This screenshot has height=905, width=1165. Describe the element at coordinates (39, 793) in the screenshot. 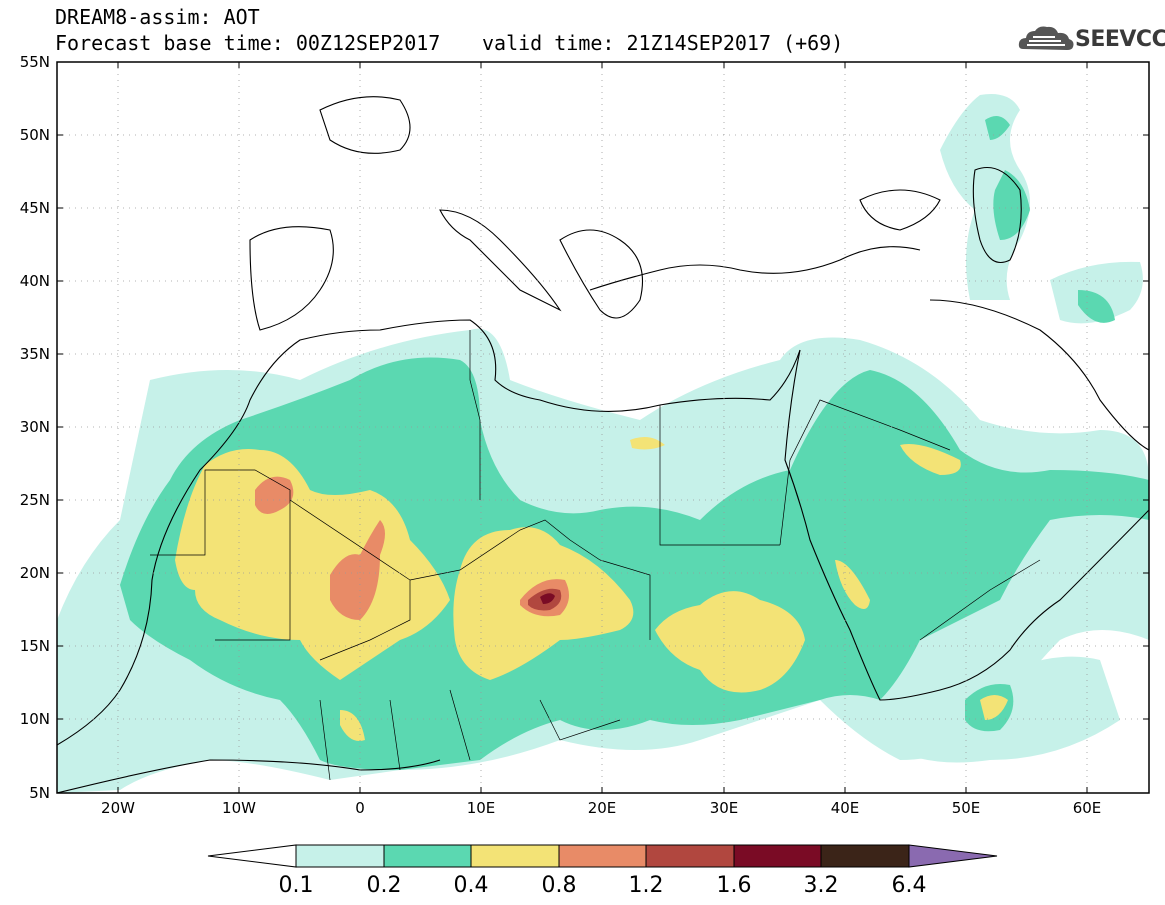

I see `lat-label: 5N` at that location.